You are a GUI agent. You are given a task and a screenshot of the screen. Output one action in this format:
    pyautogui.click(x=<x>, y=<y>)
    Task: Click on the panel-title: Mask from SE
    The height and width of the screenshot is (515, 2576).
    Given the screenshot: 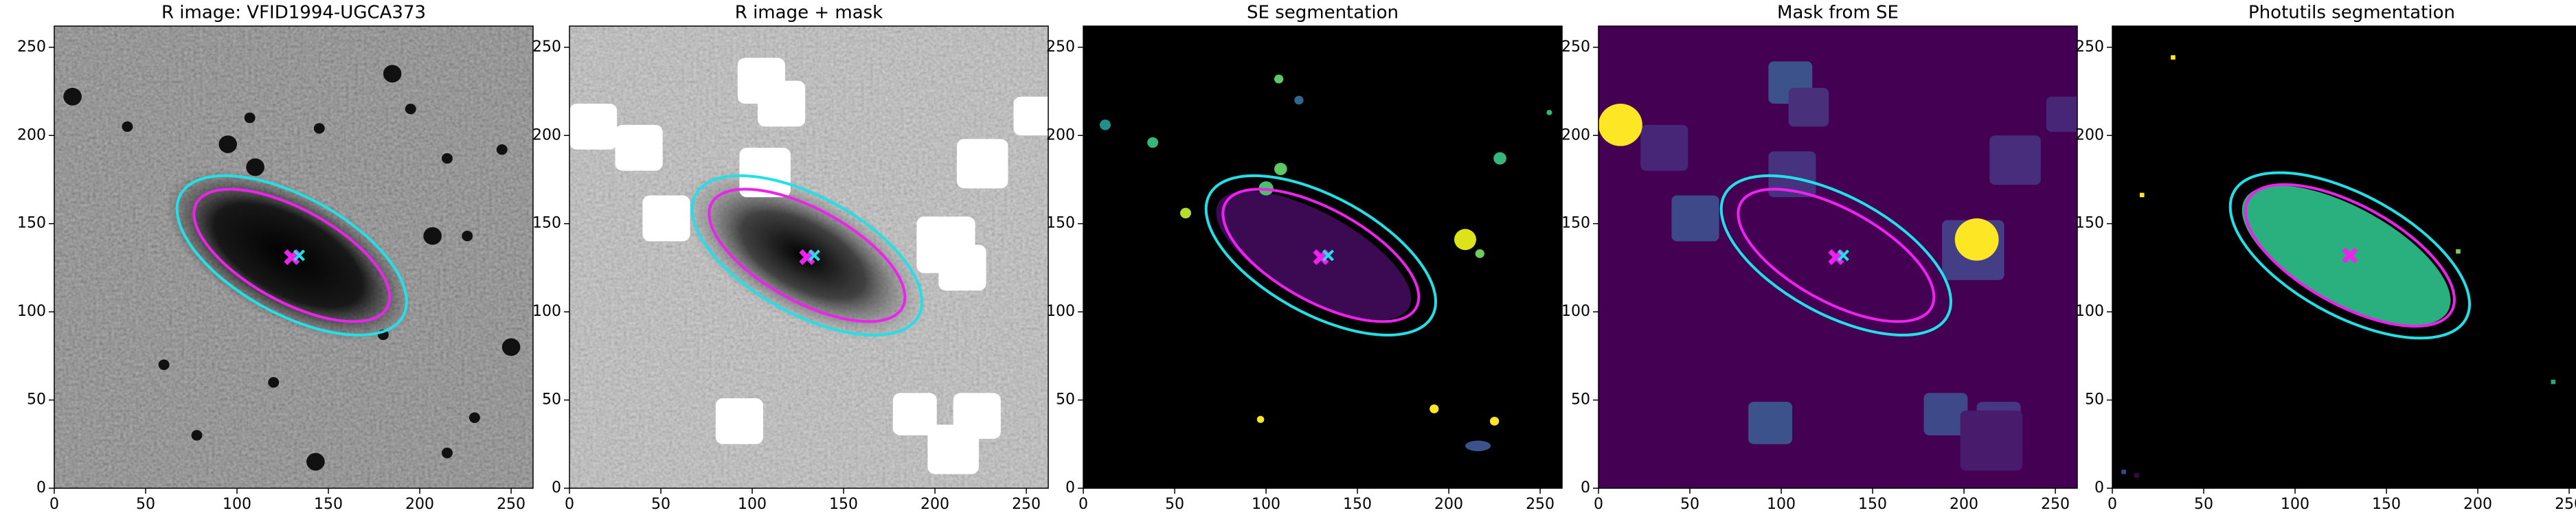 What is the action you would take?
    pyautogui.click(x=1838, y=13)
    